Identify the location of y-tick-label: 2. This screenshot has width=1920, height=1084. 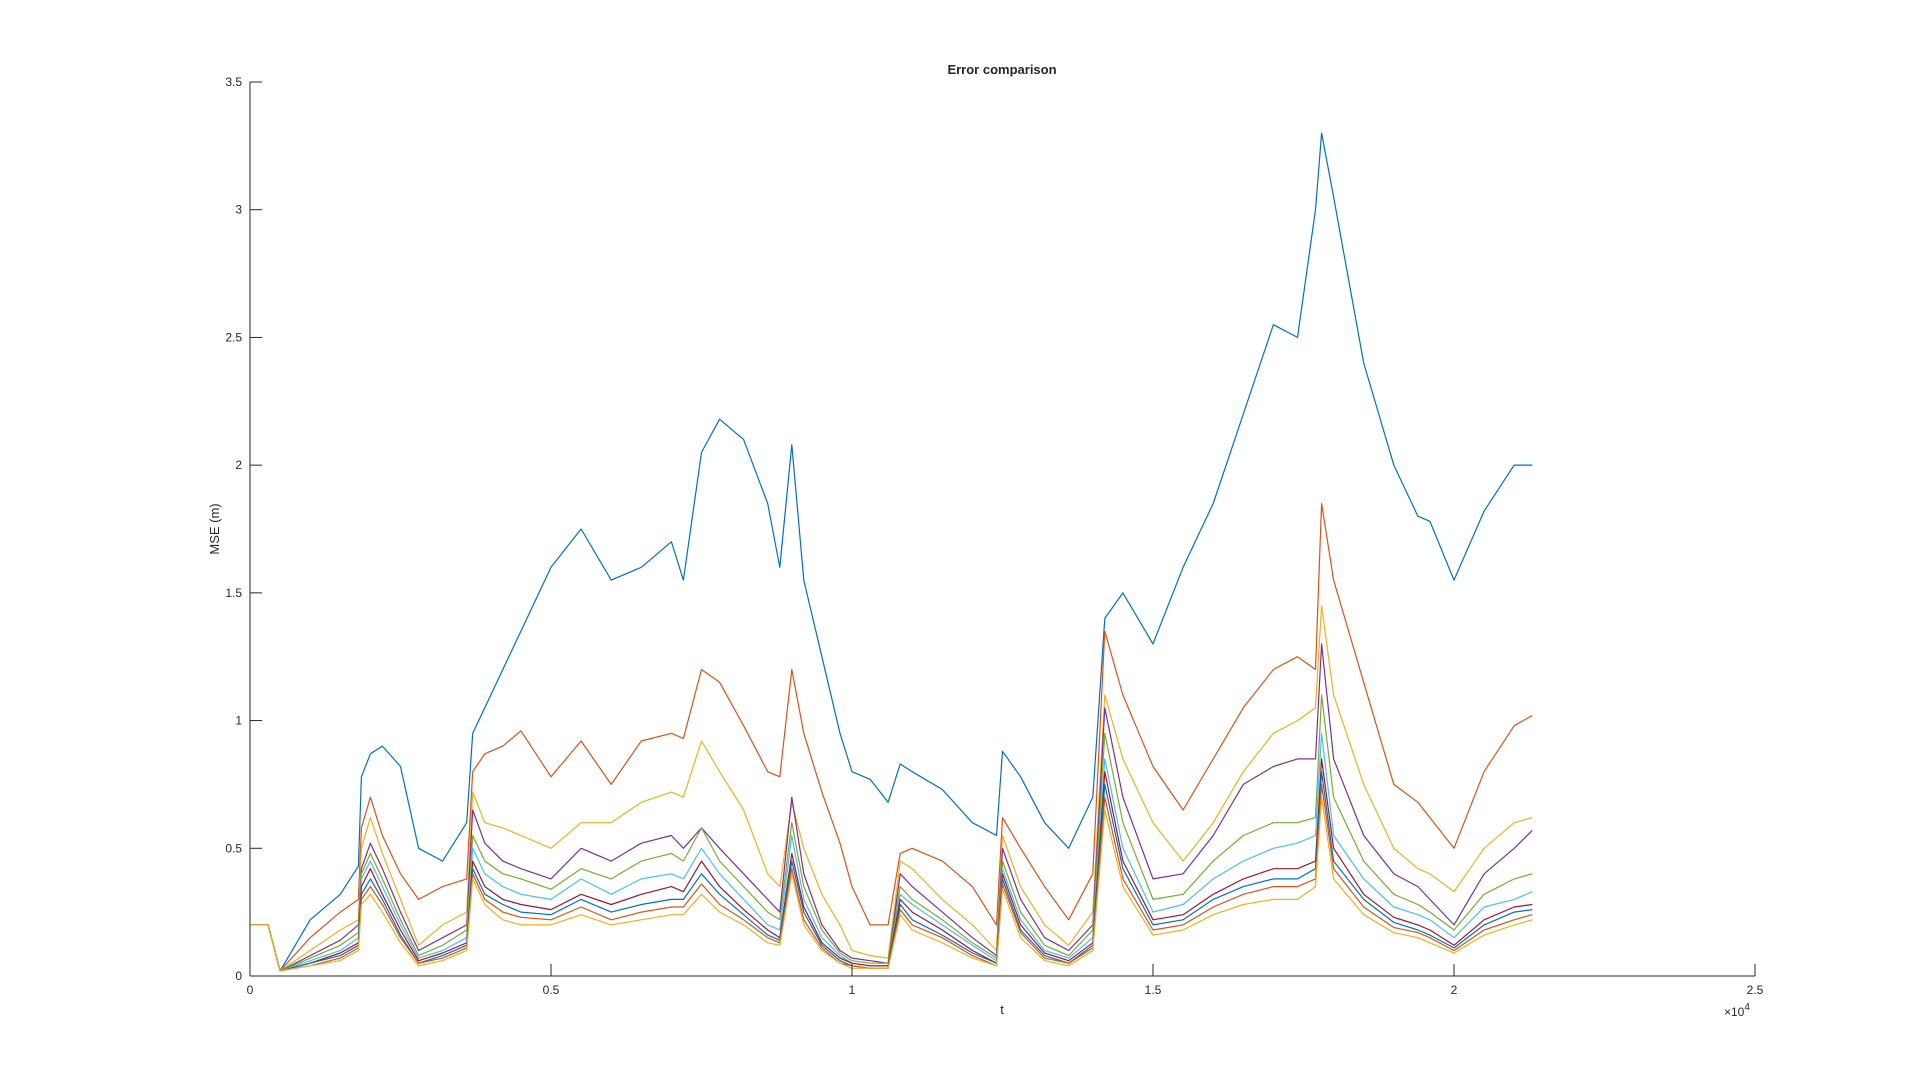
(238, 465).